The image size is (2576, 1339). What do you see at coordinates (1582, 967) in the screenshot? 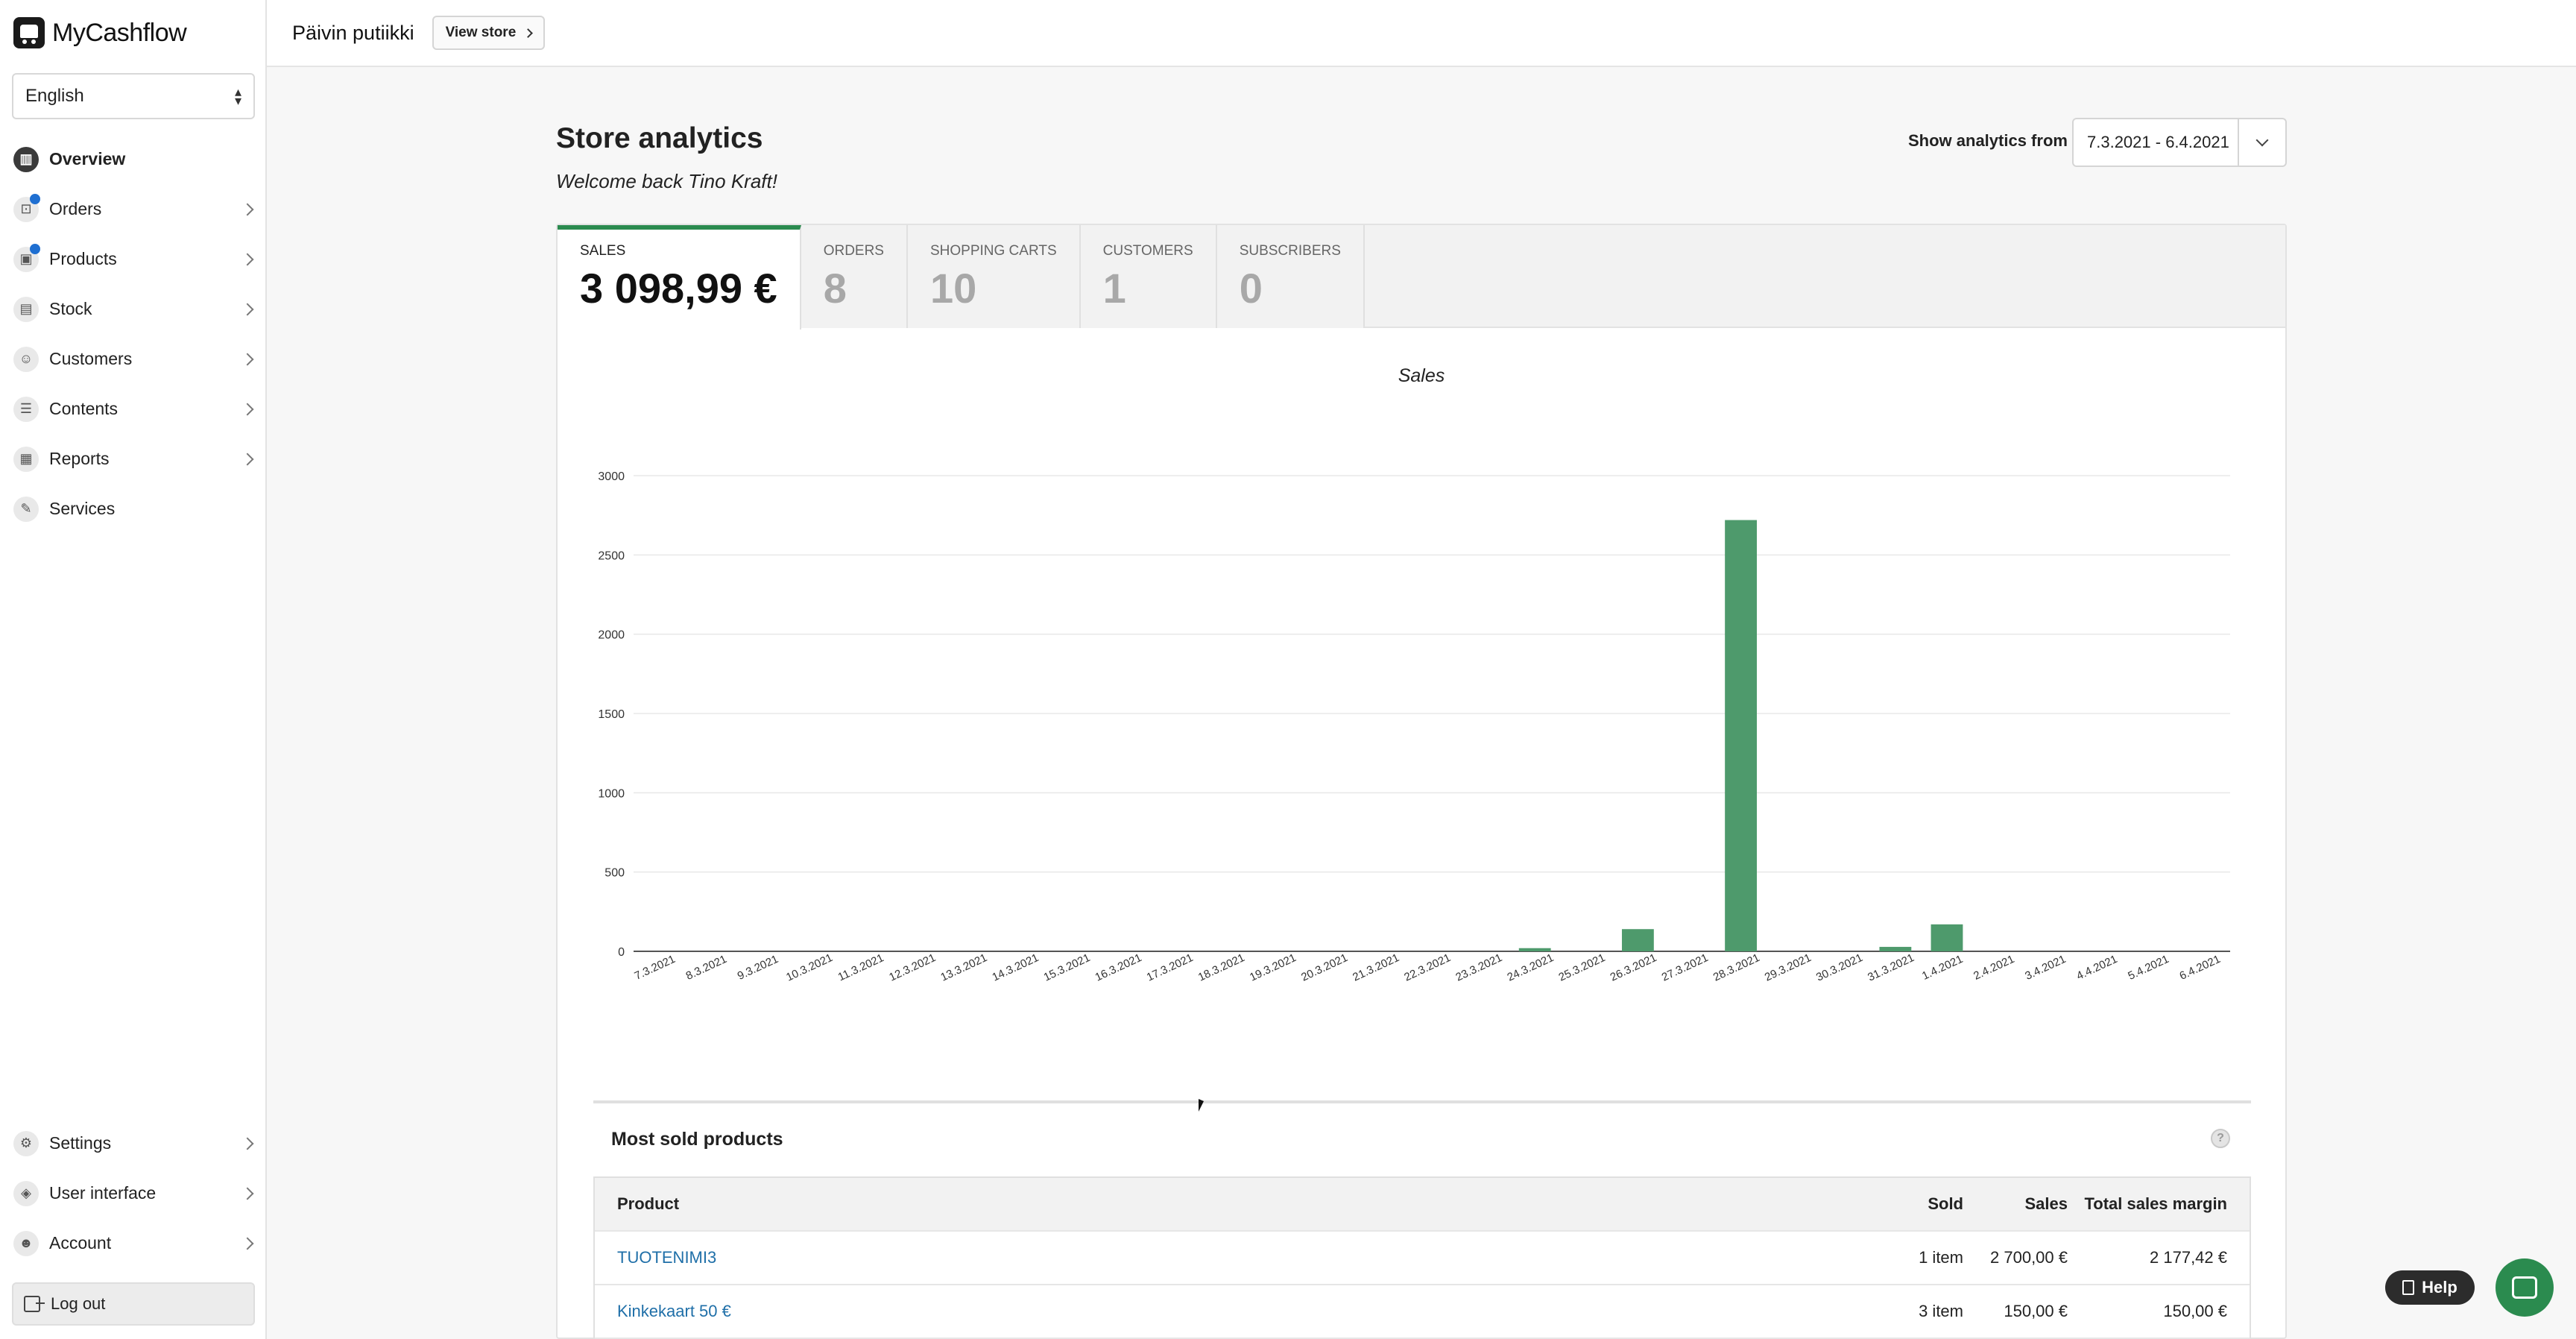
I see `x-tick-label: 25.3.2021` at bounding box center [1582, 967].